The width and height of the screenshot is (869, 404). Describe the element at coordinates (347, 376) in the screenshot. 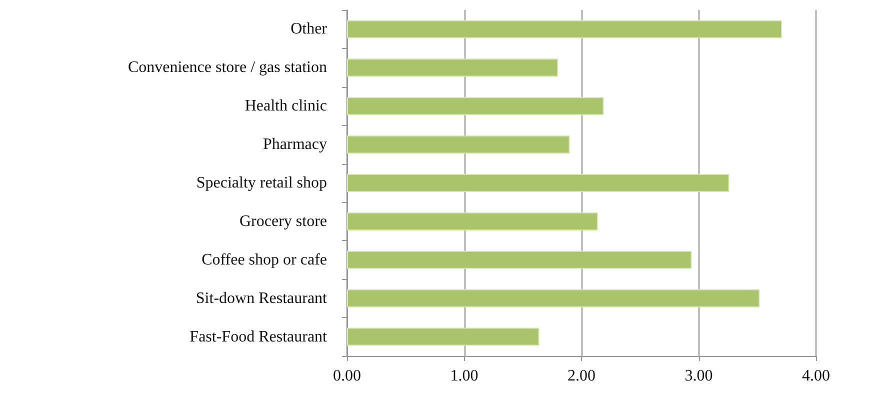

I see `x-tick-label: 0.00` at that location.